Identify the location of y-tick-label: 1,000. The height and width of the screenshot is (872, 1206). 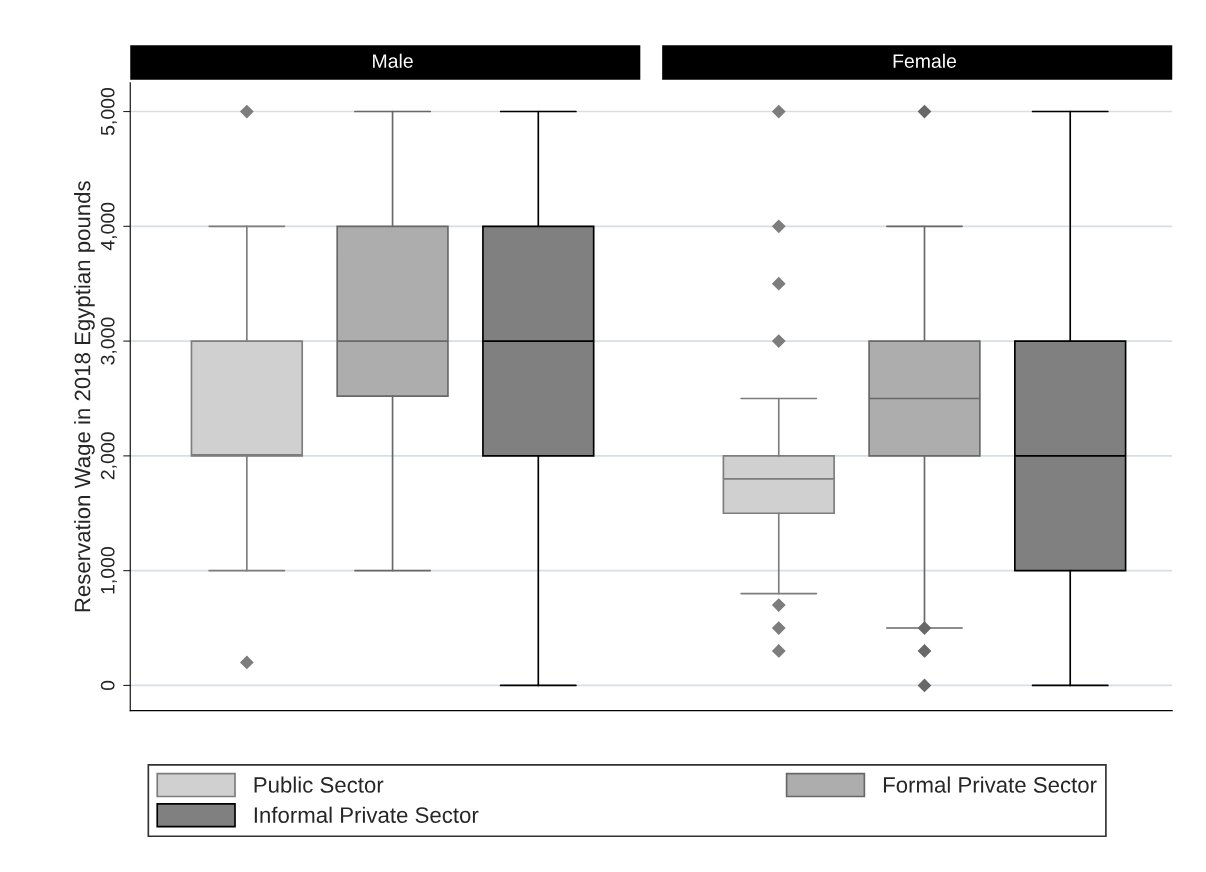
(108, 570).